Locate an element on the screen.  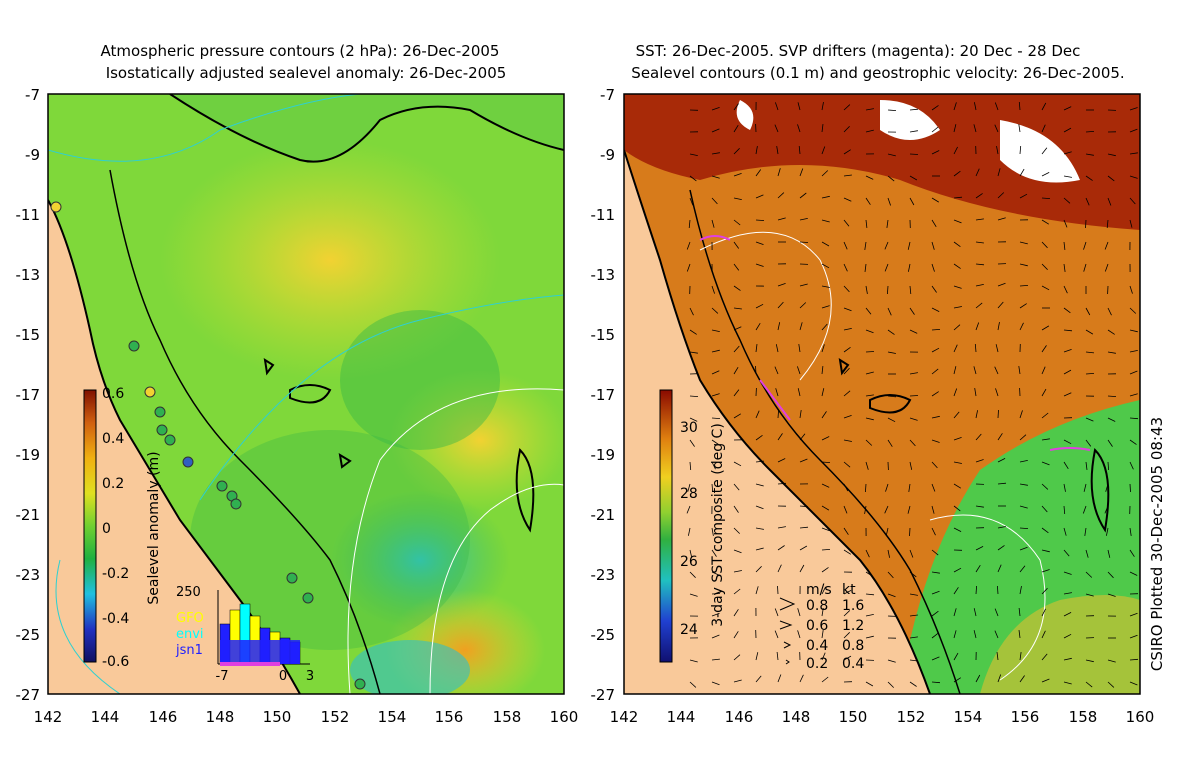
right-x-tick: 142 is located at coordinates (624, 717).